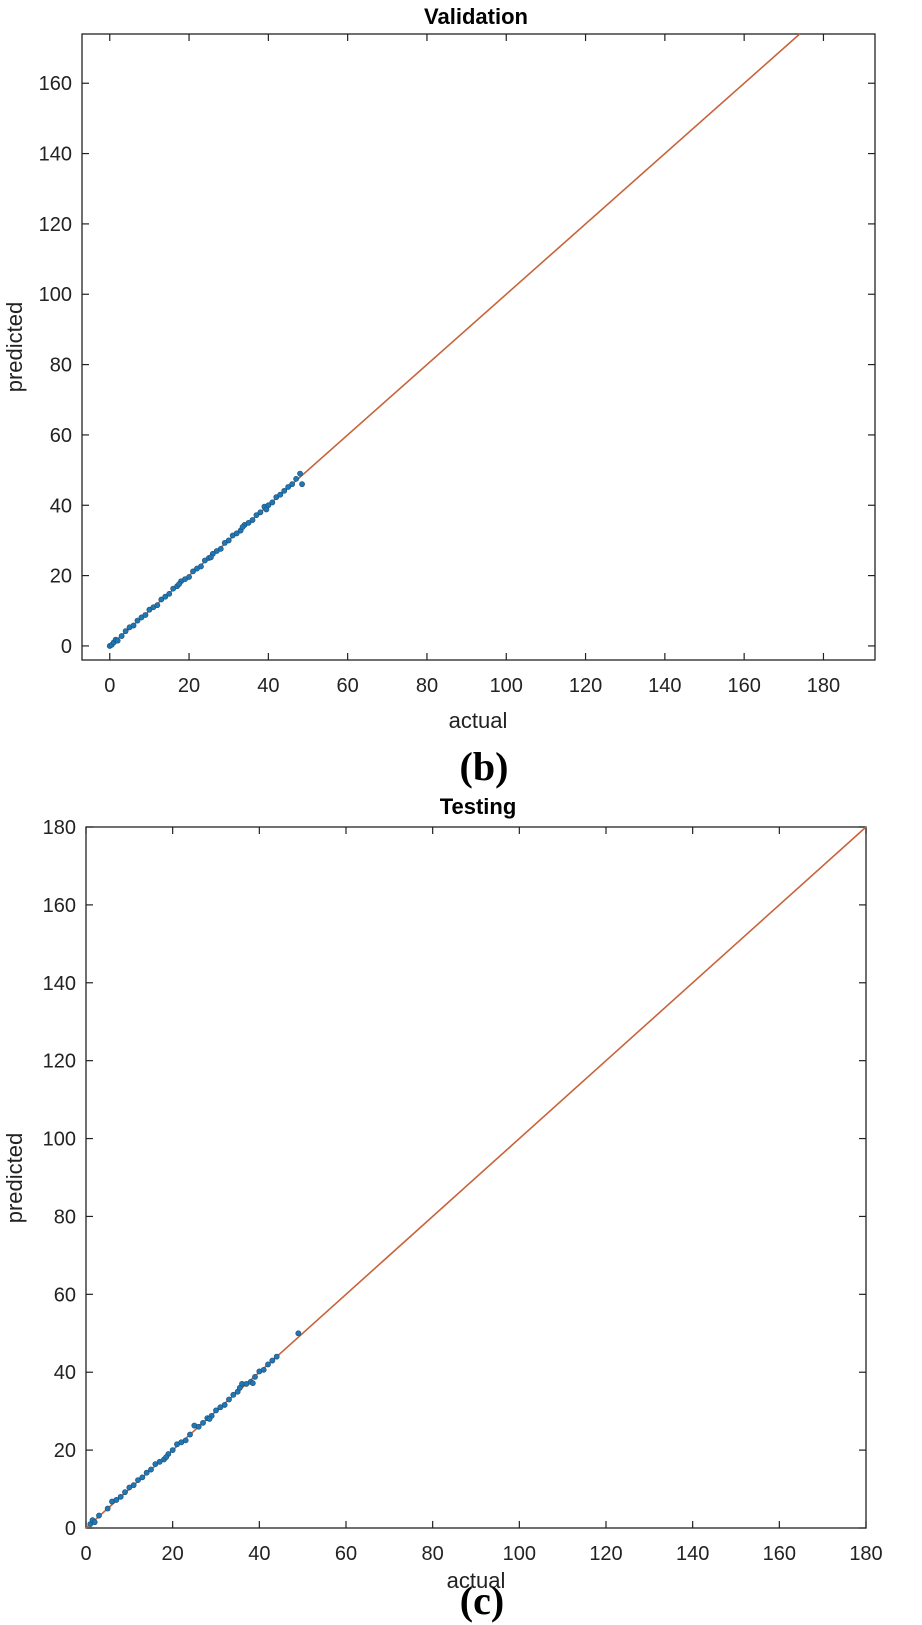  I want to click on testing-y-tick-label: 20, so click(65, 1451).